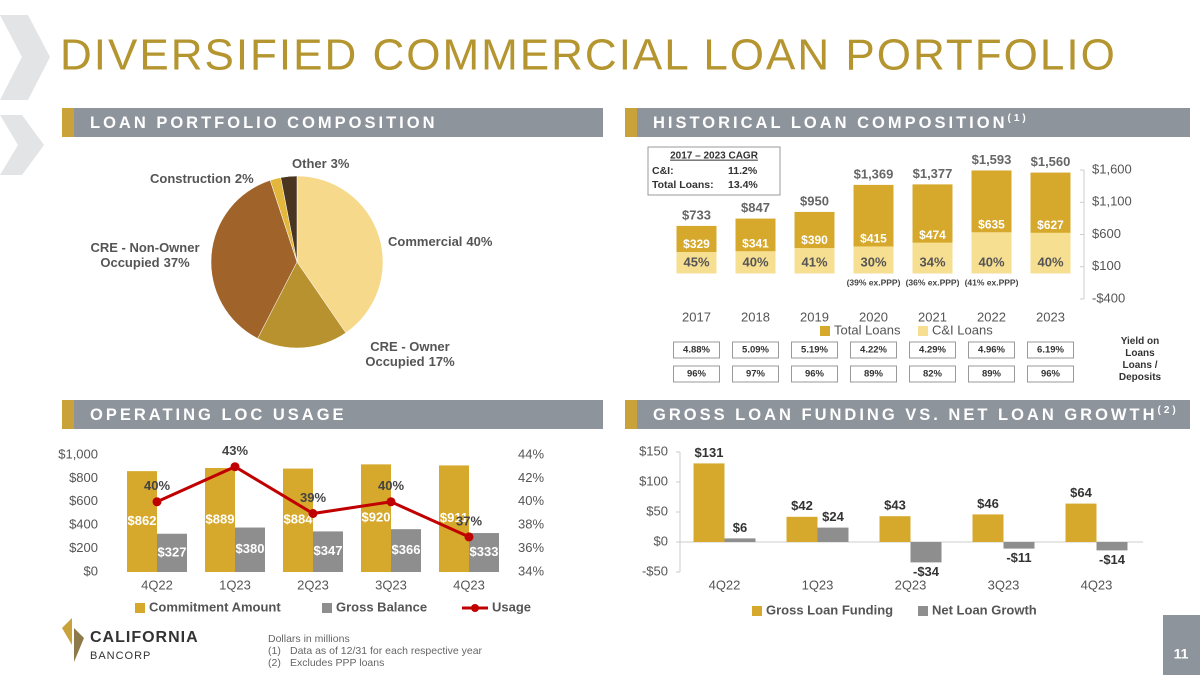  What do you see at coordinates (511, 606) in the screenshot?
I see `legend-label: Usage` at bounding box center [511, 606].